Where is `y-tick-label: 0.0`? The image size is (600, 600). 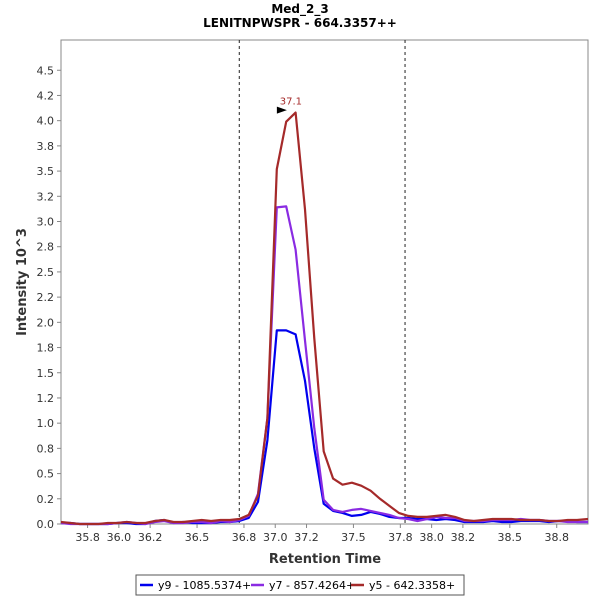 y-tick-label: 0.0 is located at coordinates (46, 524).